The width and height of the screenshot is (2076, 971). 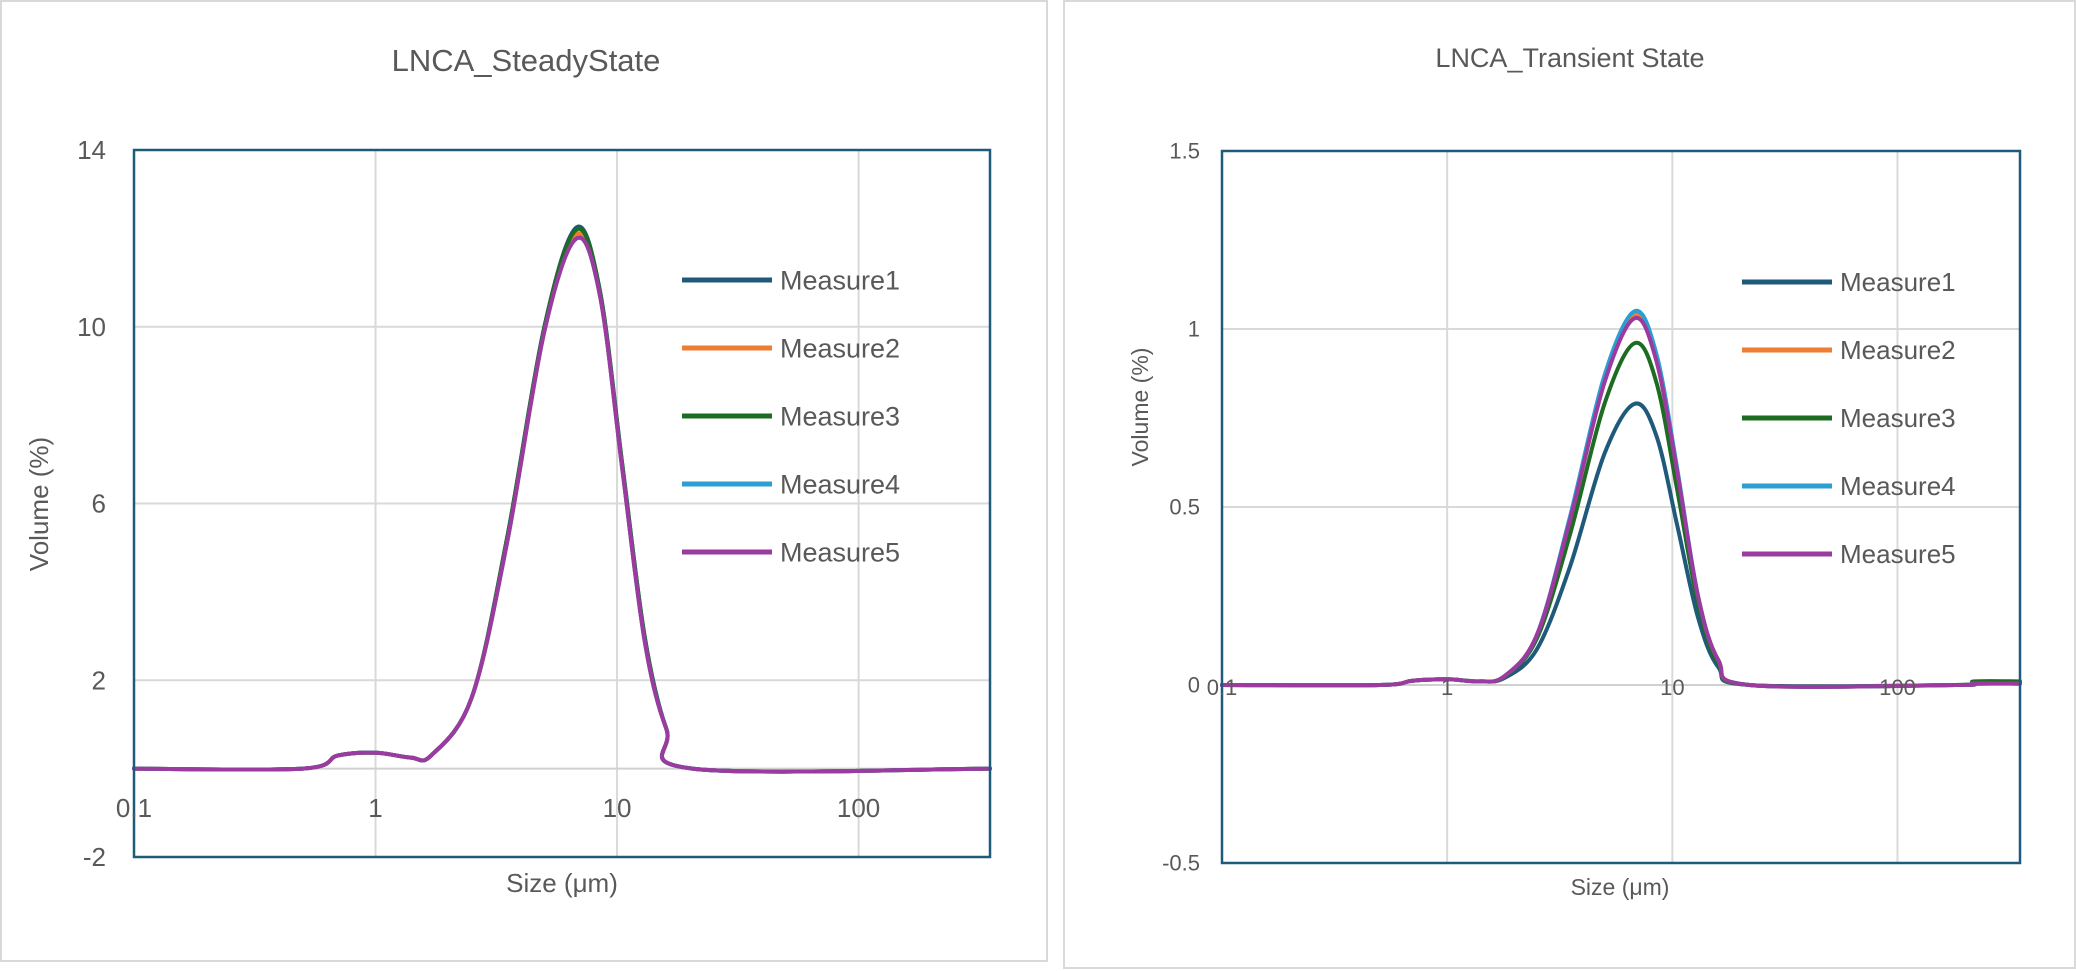 What do you see at coordinates (99, 680) in the screenshot?
I see `y-tick-label: 2` at bounding box center [99, 680].